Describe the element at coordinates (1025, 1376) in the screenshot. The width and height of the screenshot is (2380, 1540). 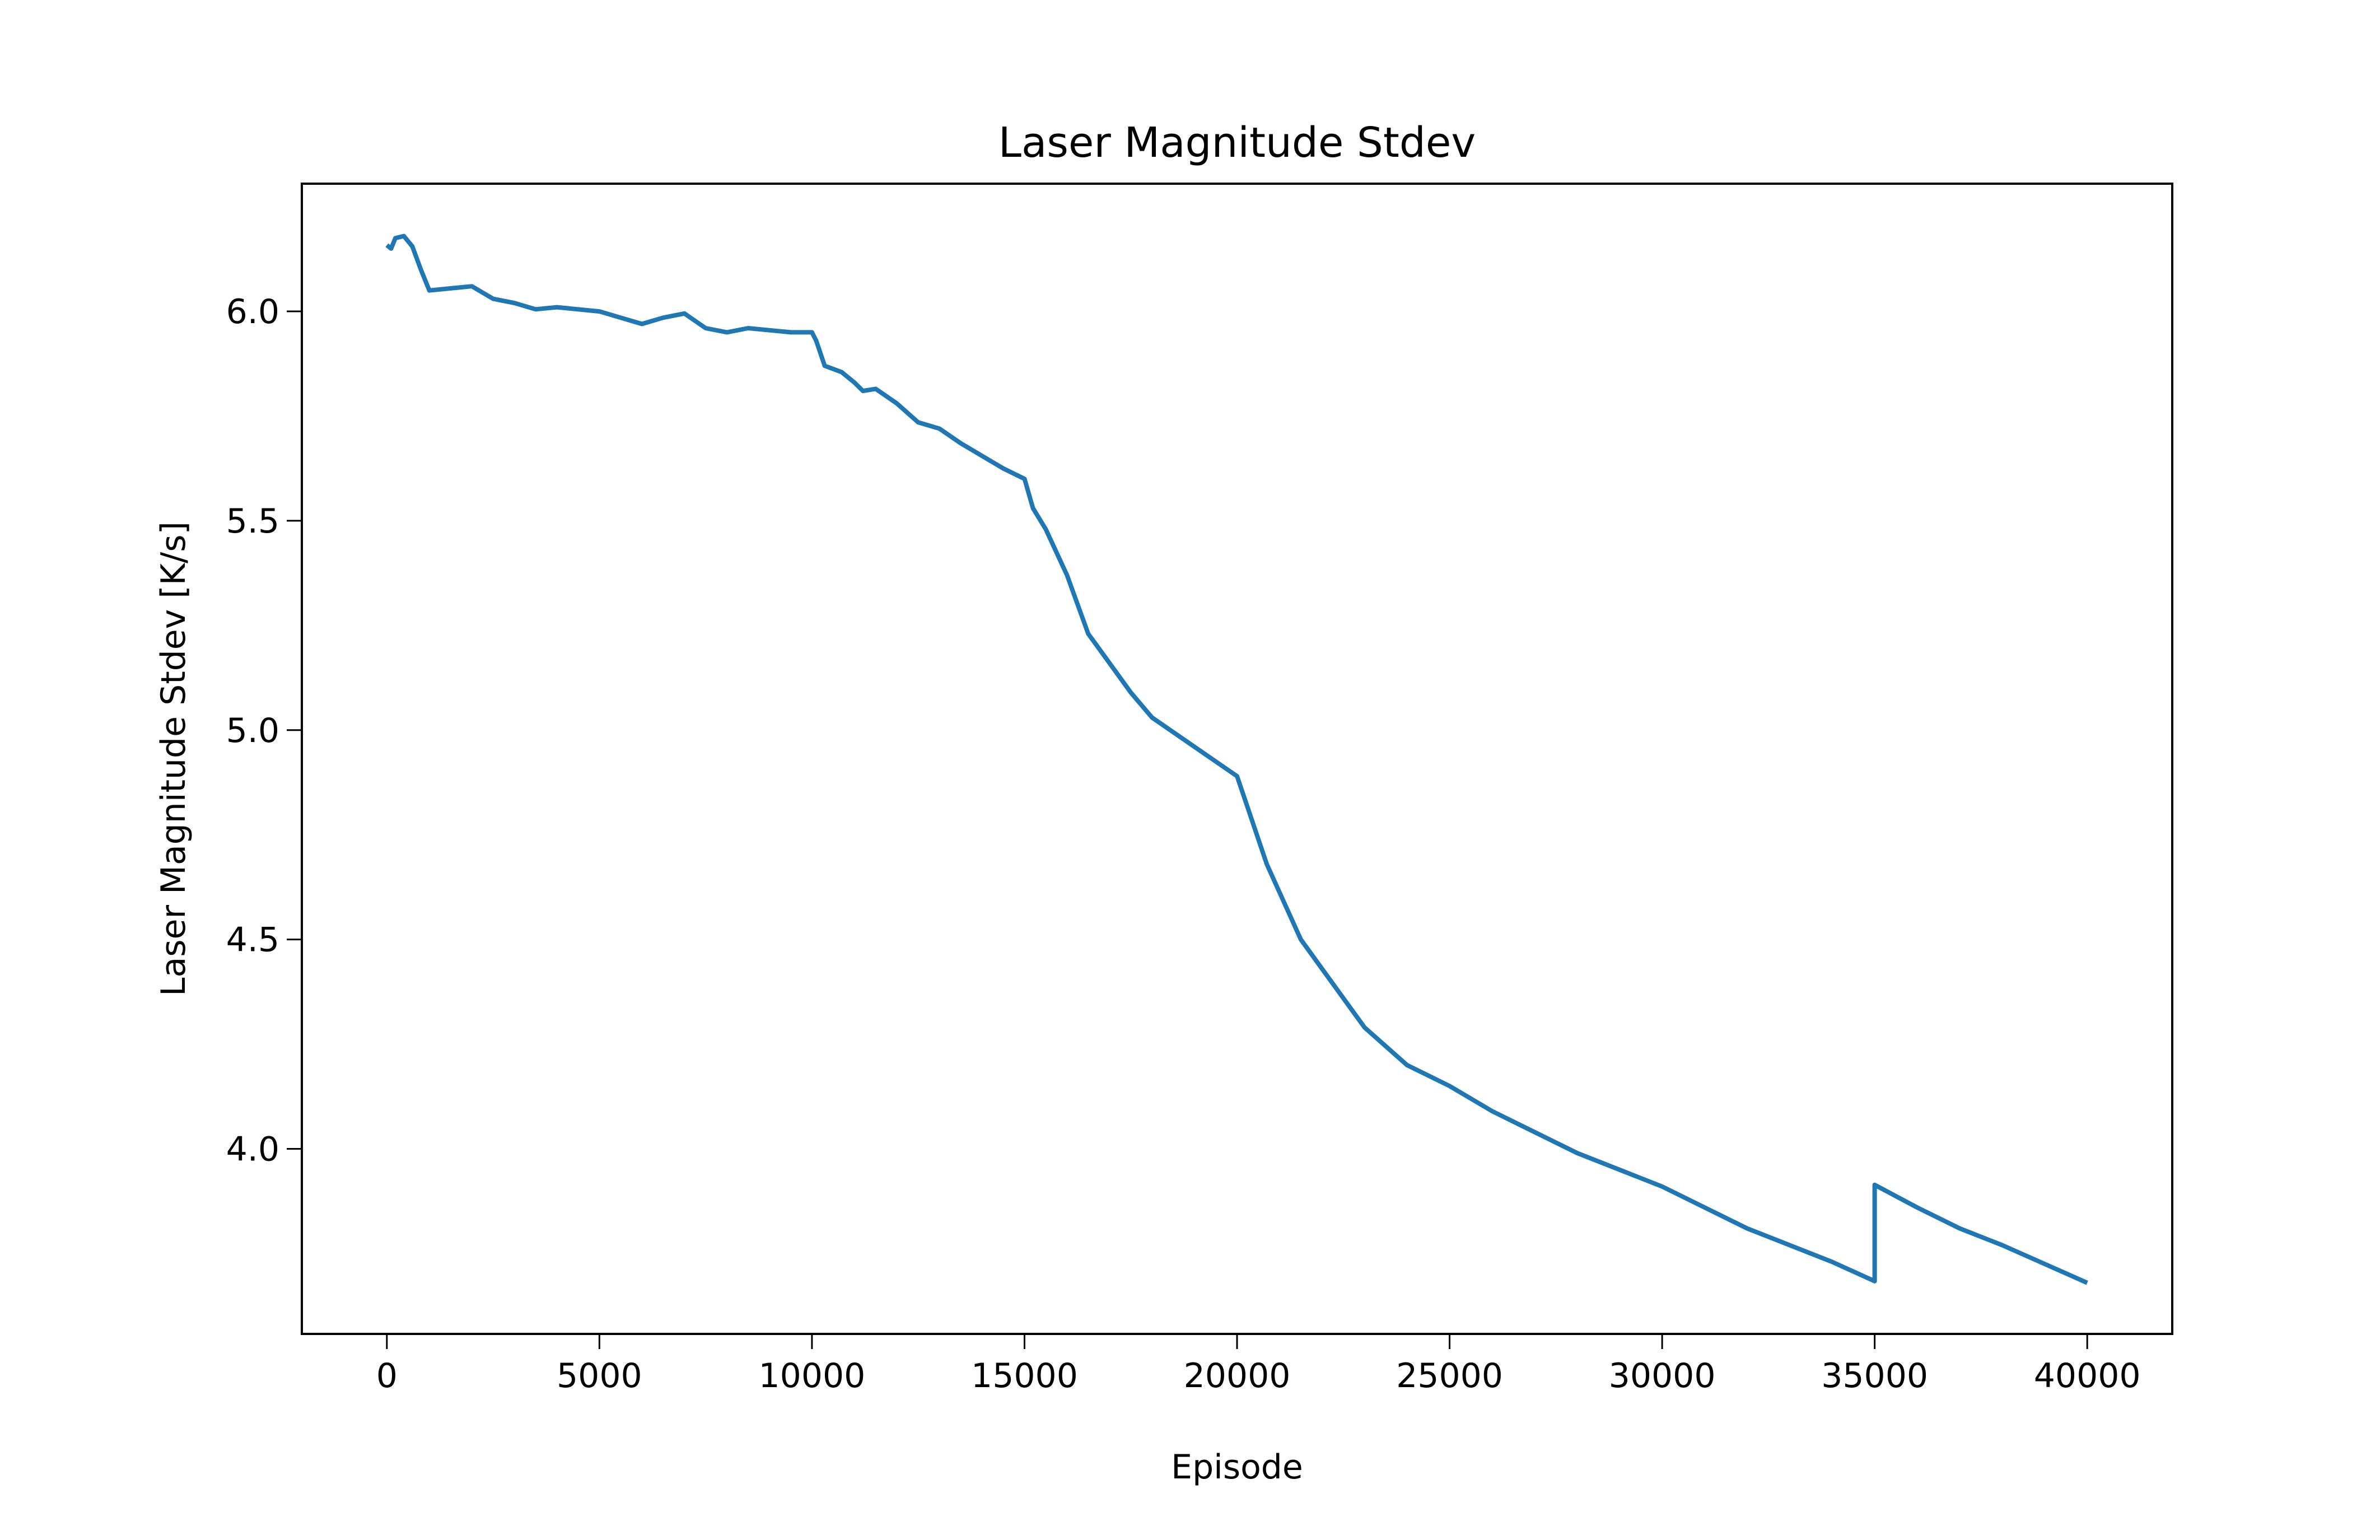
I see `x-tick-label: 15000` at that location.